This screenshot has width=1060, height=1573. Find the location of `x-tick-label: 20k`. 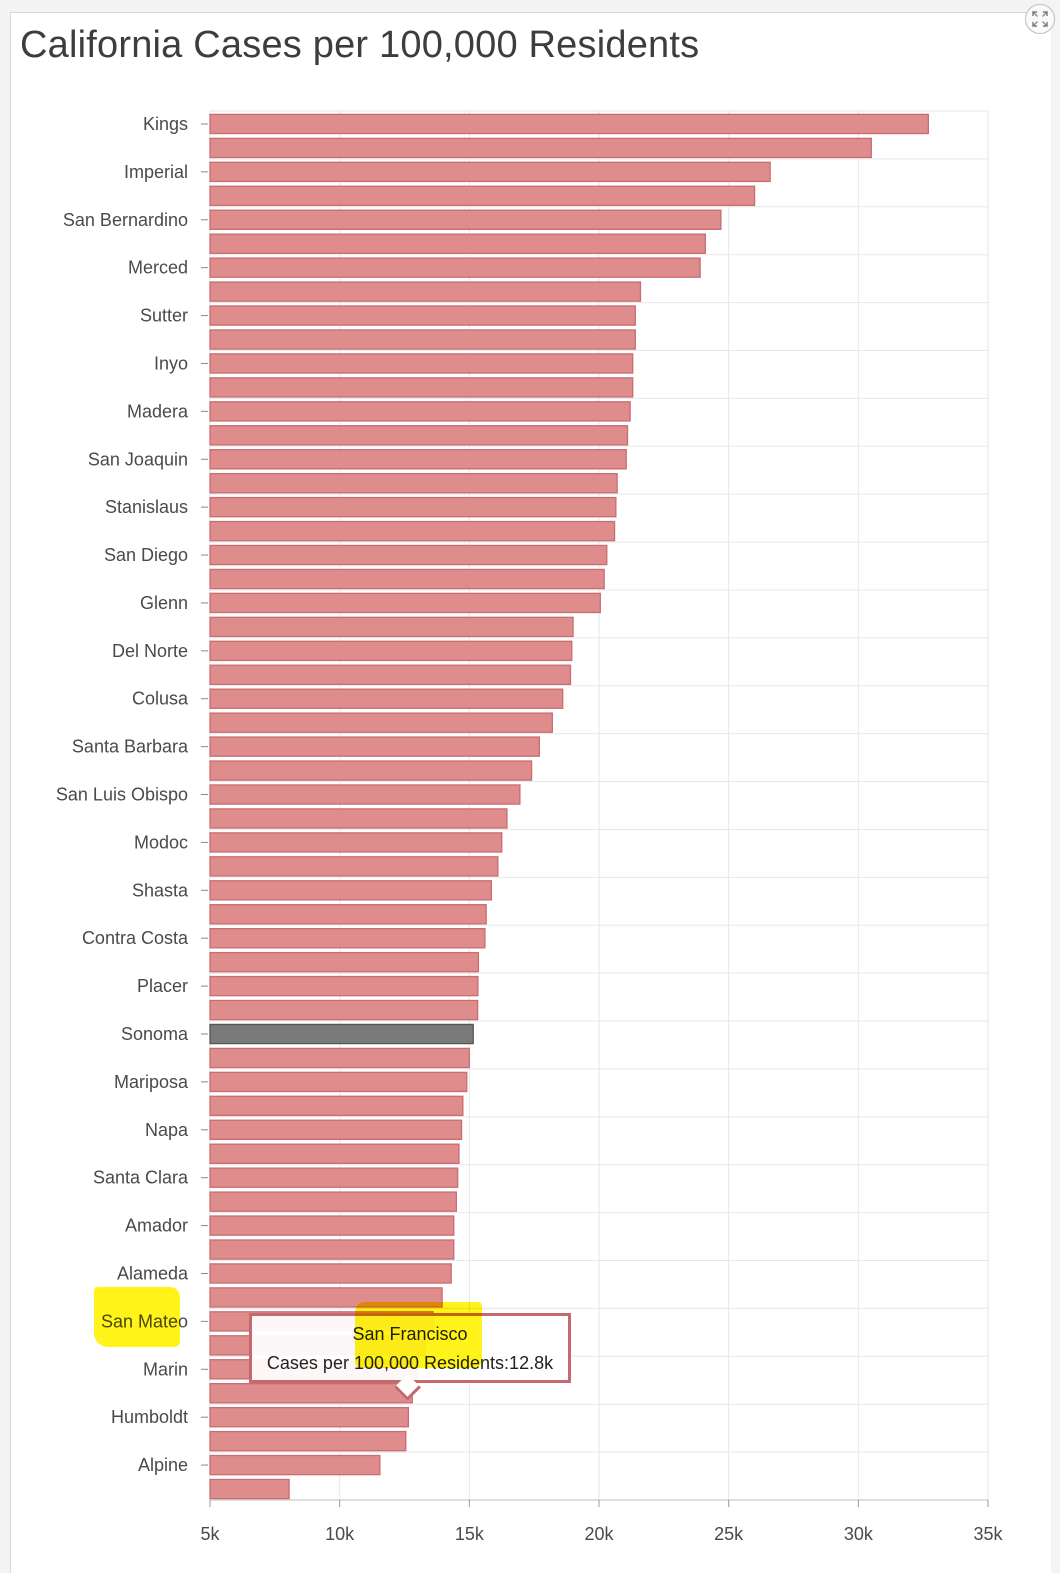

x-tick-label: 20k is located at coordinates (599, 1534).